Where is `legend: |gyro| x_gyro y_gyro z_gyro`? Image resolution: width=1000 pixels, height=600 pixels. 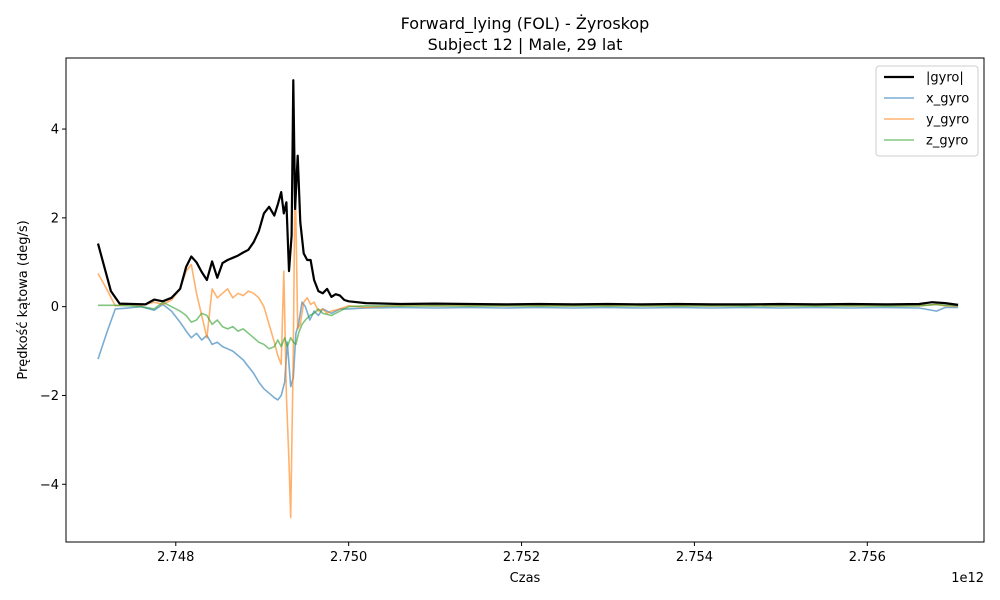 legend: |gyro| x_gyro y_gyro z_gyro is located at coordinates (927, 111).